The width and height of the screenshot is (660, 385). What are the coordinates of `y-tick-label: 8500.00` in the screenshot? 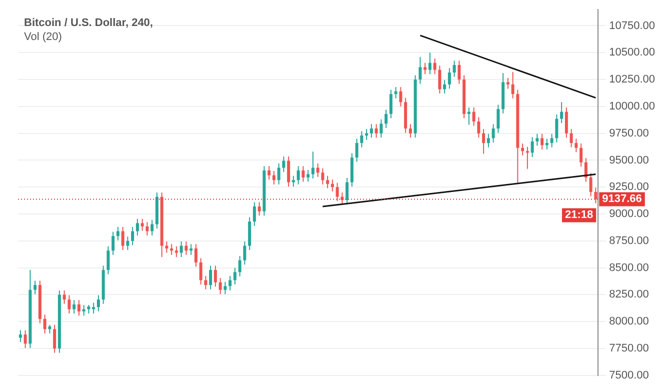 It's located at (629, 268).